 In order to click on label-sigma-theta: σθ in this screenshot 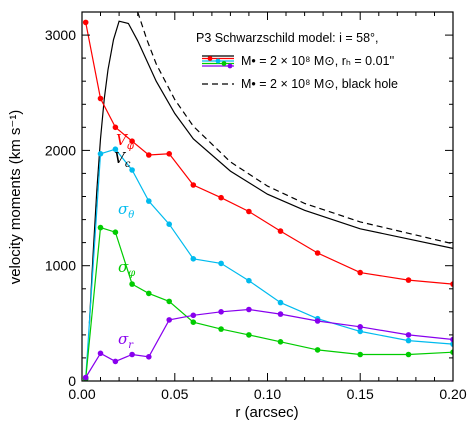, I will do `click(126, 210)`.